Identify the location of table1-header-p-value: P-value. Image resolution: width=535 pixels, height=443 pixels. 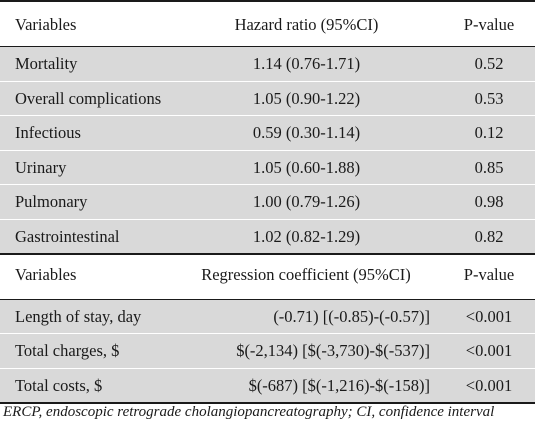
(489, 24).